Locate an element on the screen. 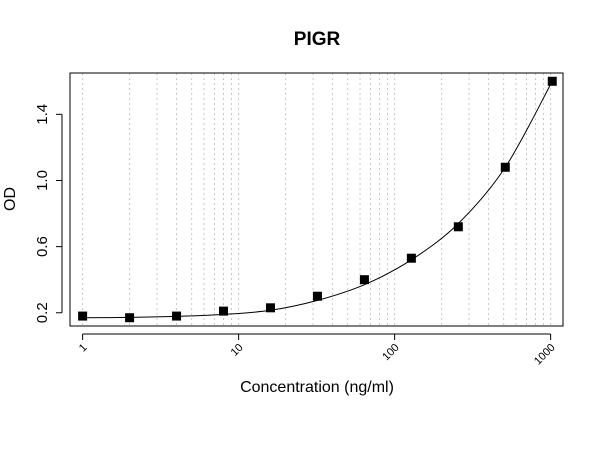  y-tick-label: 1.0 is located at coordinates (42, 180).